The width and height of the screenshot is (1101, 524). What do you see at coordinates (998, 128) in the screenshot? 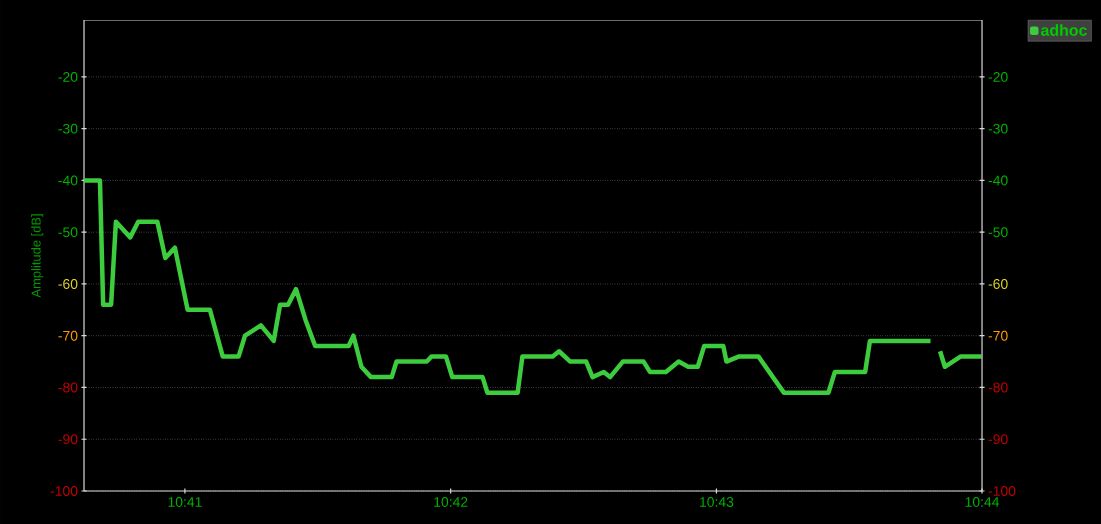
I see `y2-tick-label: -30` at bounding box center [998, 128].